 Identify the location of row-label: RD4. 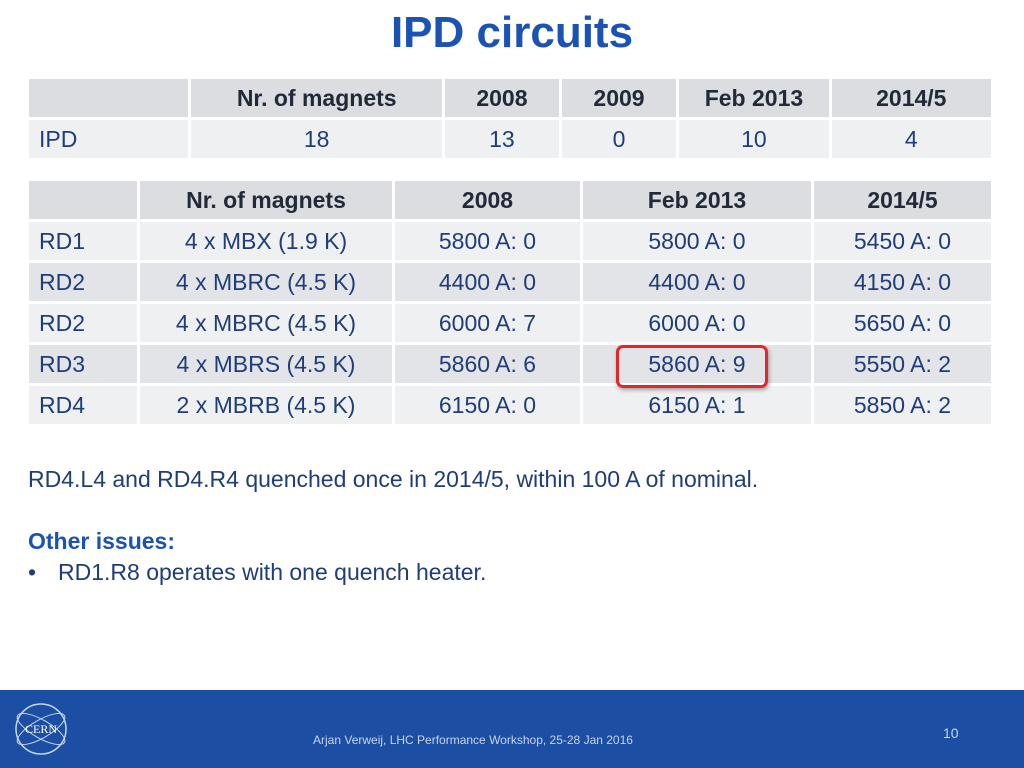
(83, 405).